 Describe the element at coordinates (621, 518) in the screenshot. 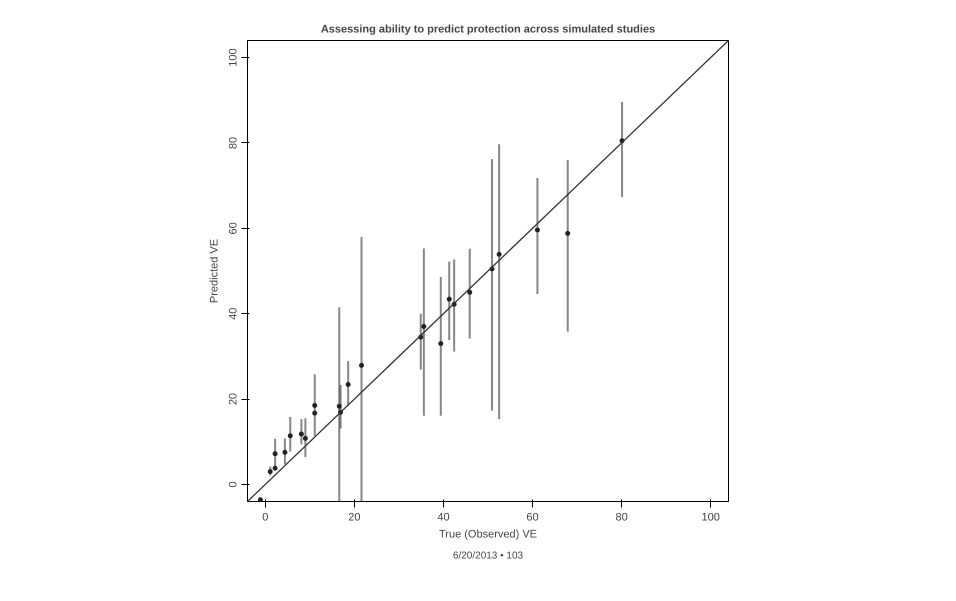

I see `x-tick-label: 80` at that location.